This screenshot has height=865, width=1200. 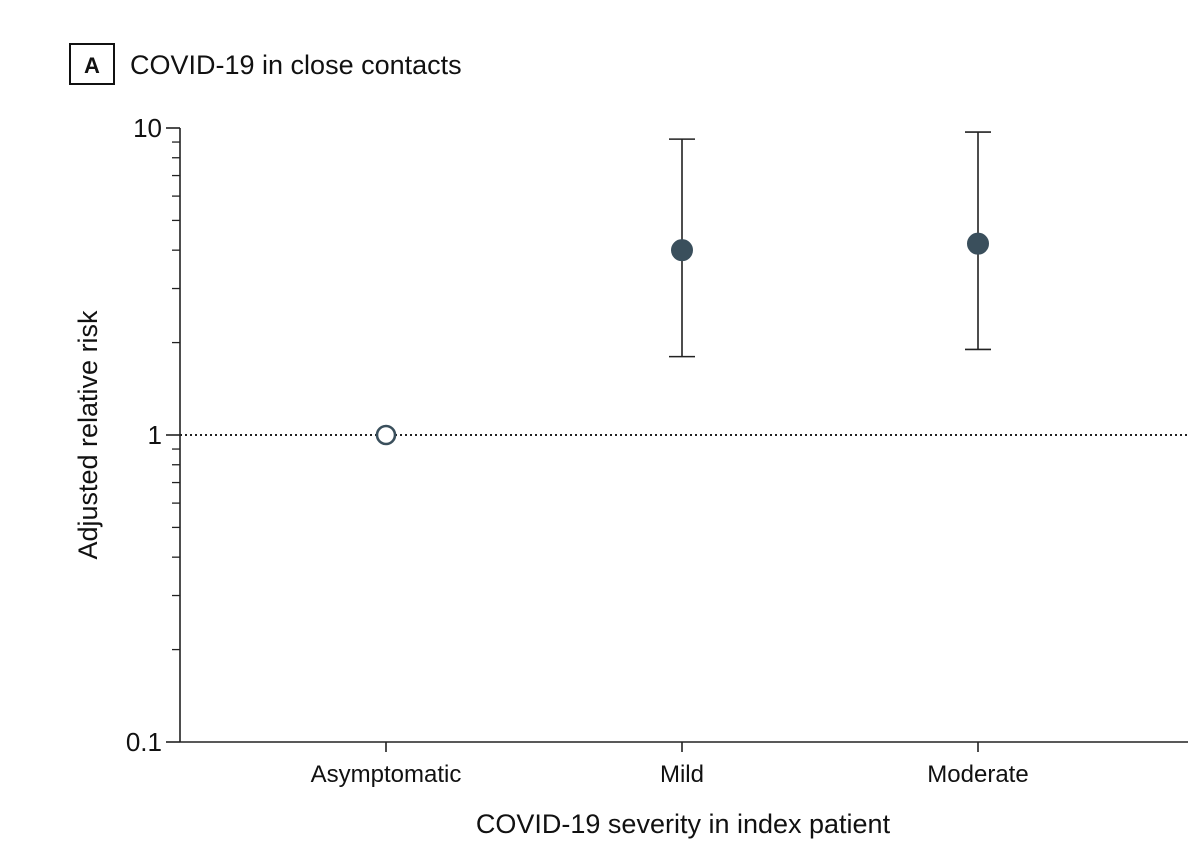 What do you see at coordinates (683, 824) in the screenshot?
I see `x-axis-label: COVID-19 severity in index patient` at bounding box center [683, 824].